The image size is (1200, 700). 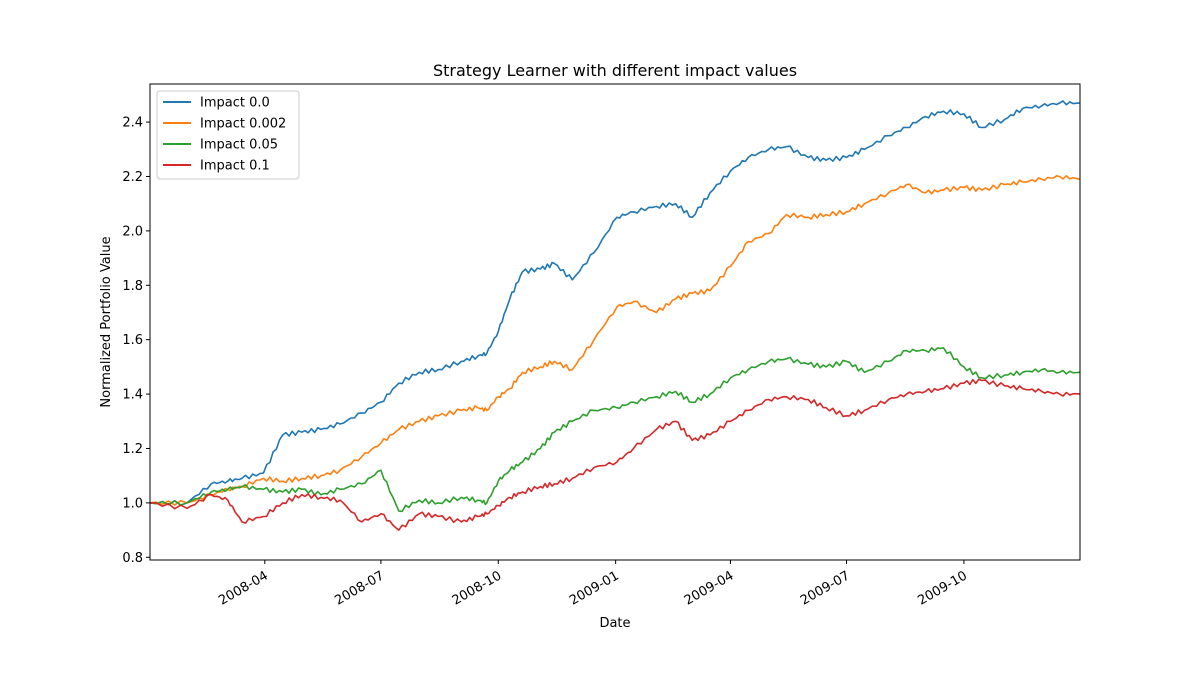 I want to click on legend-label: Impact 0.0, so click(x=235, y=103).